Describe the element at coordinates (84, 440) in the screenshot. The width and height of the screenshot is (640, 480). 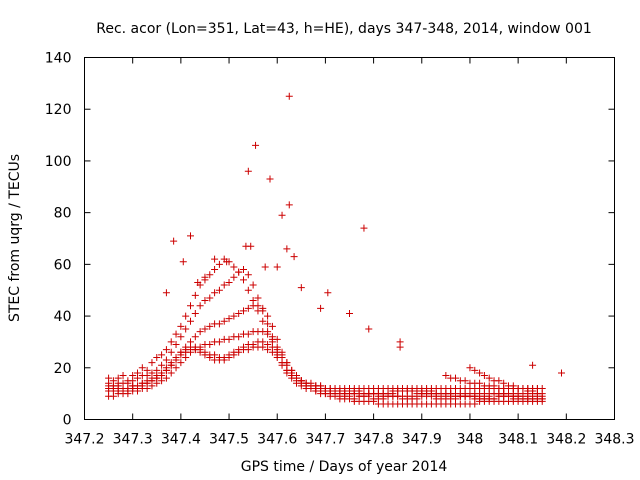
I see `x-tick-label: 347.2` at that location.